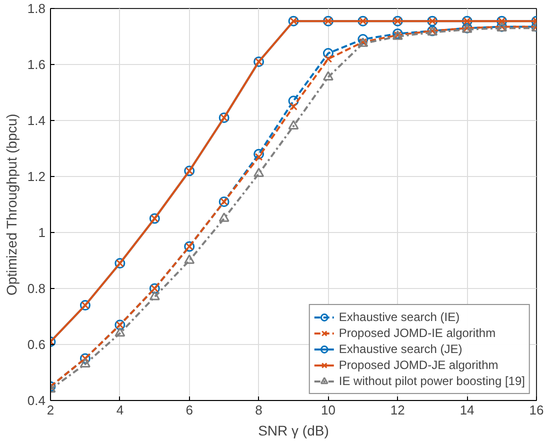 This screenshot has width=548, height=441. I want to click on y-tick-label: 1.4, so click(36, 120).